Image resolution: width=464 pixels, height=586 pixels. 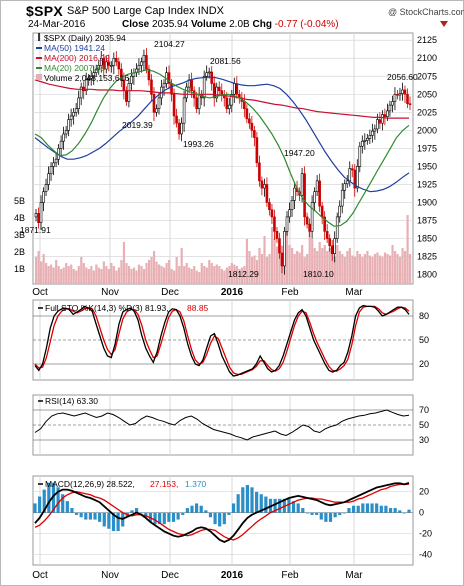 What do you see at coordinates (444, 24) in the screenshot?
I see `down-arrow-icon` at bounding box center [444, 24].